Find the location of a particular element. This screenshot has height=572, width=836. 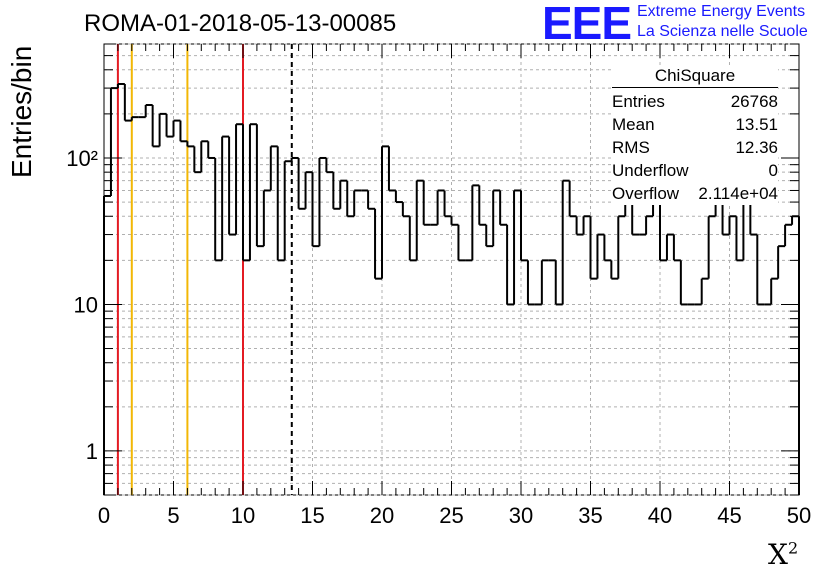

x-axis-label: X2 is located at coordinates (783, 554).